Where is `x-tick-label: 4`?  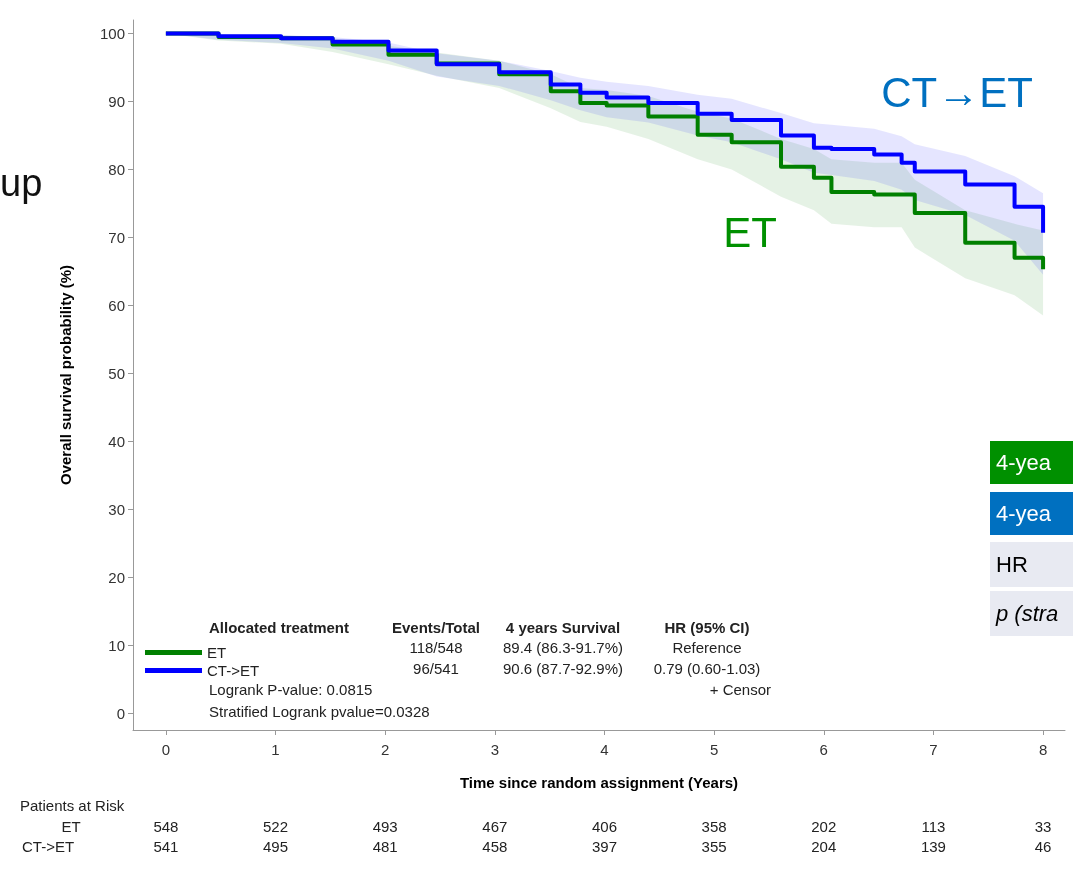
x-tick-label: 4 is located at coordinates (604, 749).